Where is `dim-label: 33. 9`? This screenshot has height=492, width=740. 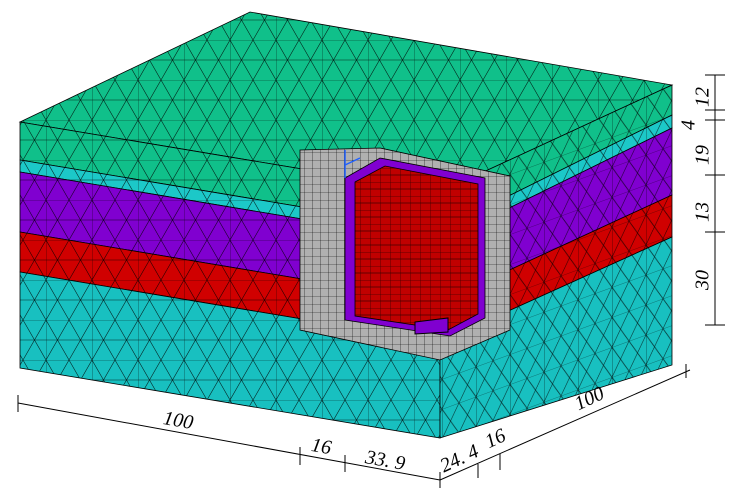 dim-label: 33. 9 is located at coordinates (385, 460).